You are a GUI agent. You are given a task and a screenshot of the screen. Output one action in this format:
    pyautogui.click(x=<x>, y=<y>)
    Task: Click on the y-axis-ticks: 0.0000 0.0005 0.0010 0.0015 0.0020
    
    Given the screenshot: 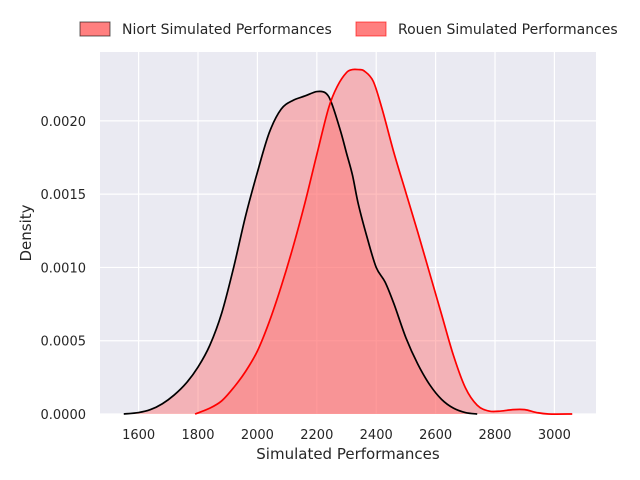 What is the action you would take?
    pyautogui.click(x=64, y=269)
    